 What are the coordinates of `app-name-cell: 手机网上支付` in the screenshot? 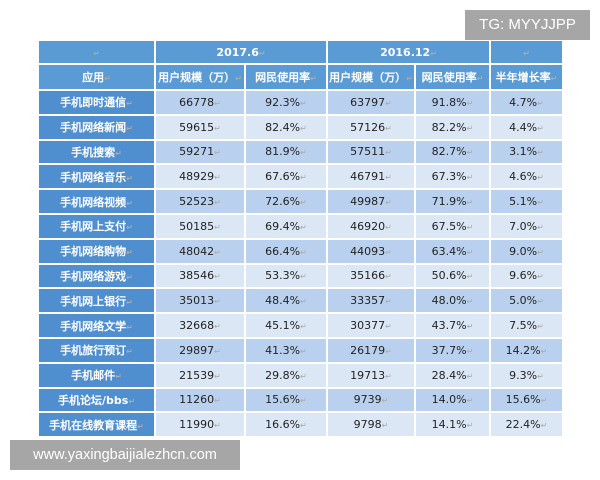 It's located at (96, 226).